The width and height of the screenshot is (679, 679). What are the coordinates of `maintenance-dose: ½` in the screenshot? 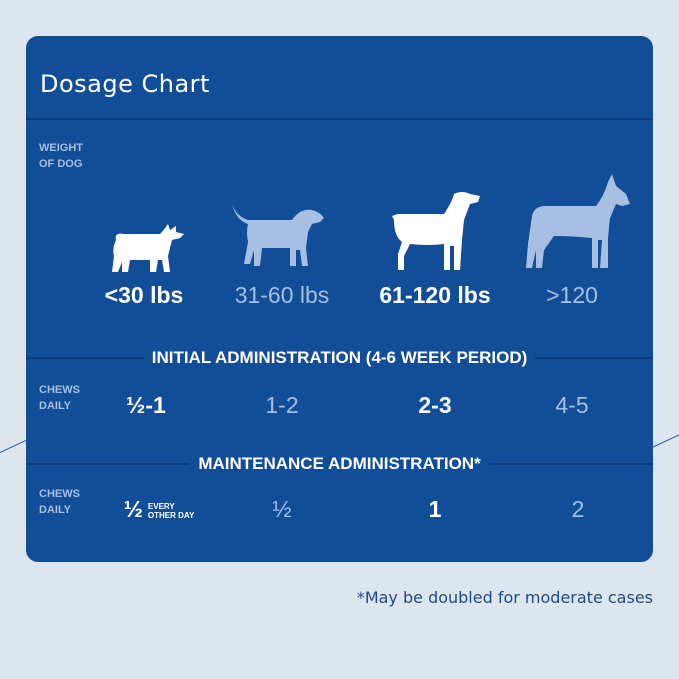 It's located at (282, 509).